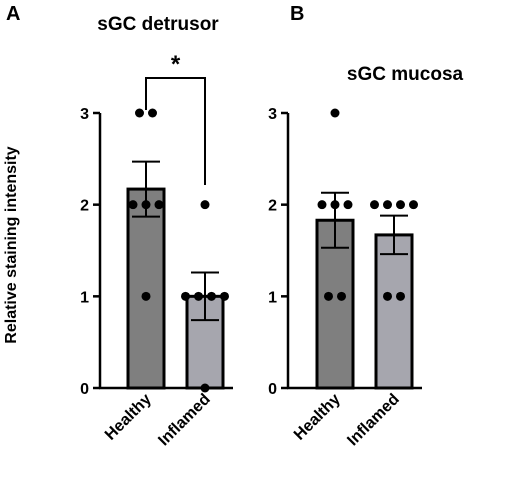  I want to click on x-category-label-a: Healthy, so click(128, 417).